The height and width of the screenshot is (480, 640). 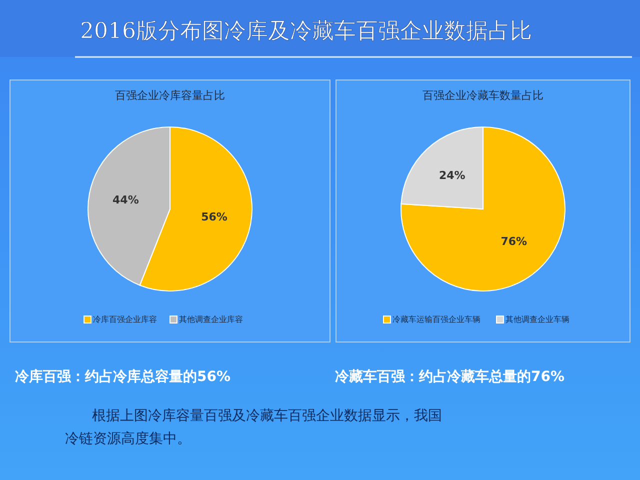 What do you see at coordinates (452, 175) in the screenshot?
I see `data-label: 24%` at bounding box center [452, 175].